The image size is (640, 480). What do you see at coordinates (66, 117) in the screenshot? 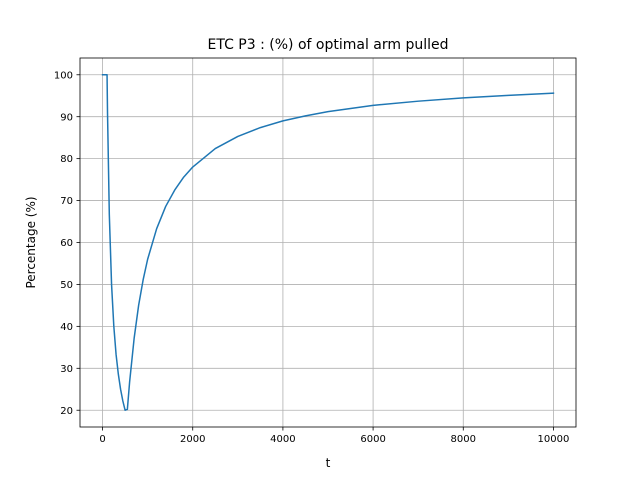
I see `y-tick-label: 90` at bounding box center [66, 117].